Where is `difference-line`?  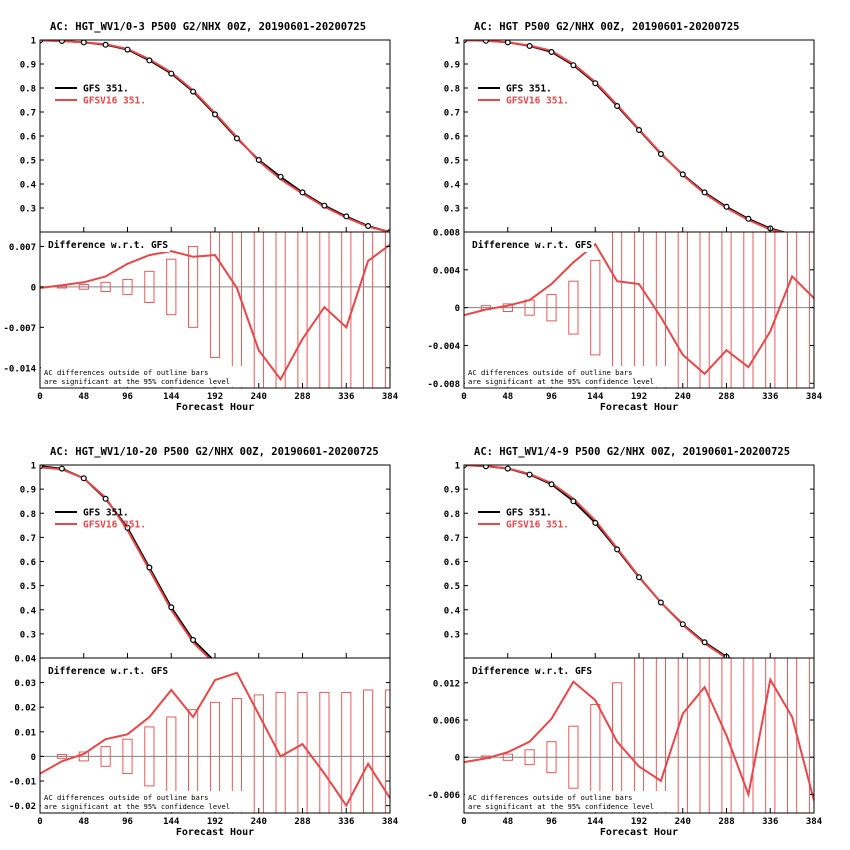
difference-line is located at coordinates (639, 309).